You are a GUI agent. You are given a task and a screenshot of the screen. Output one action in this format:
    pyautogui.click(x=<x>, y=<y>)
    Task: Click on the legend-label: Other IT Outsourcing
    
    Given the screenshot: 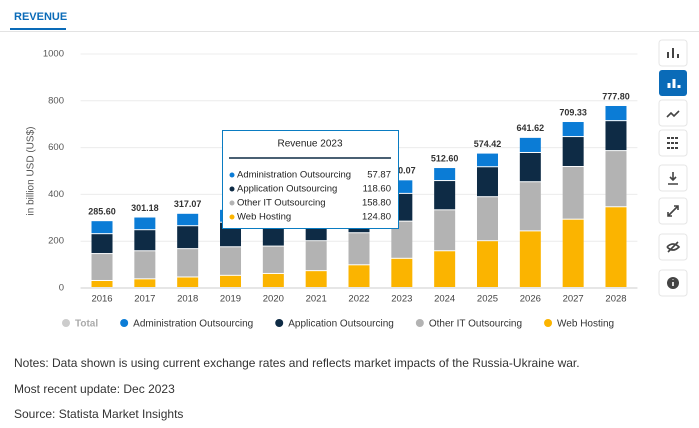 What is the action you would take?
    pyautogui.click(x=475, y=324)
    